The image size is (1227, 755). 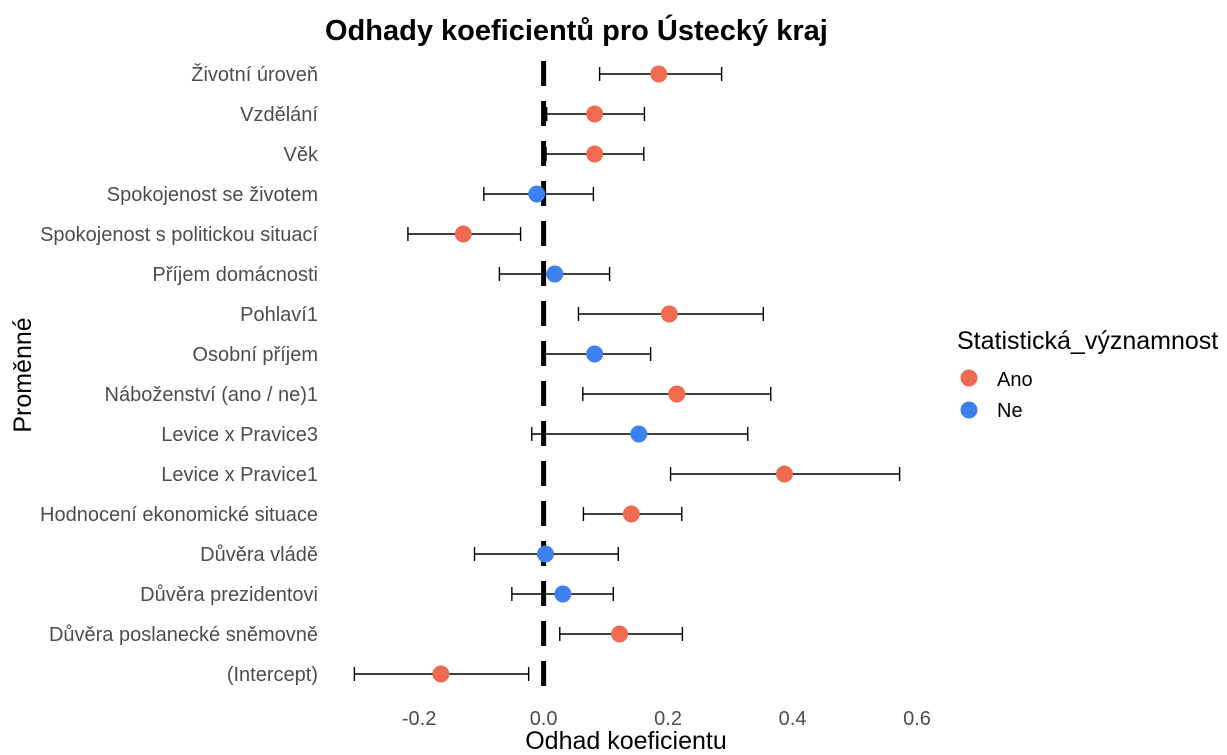 I want to click on category-label: Důvěra vládě, so click(x=259, y=555).